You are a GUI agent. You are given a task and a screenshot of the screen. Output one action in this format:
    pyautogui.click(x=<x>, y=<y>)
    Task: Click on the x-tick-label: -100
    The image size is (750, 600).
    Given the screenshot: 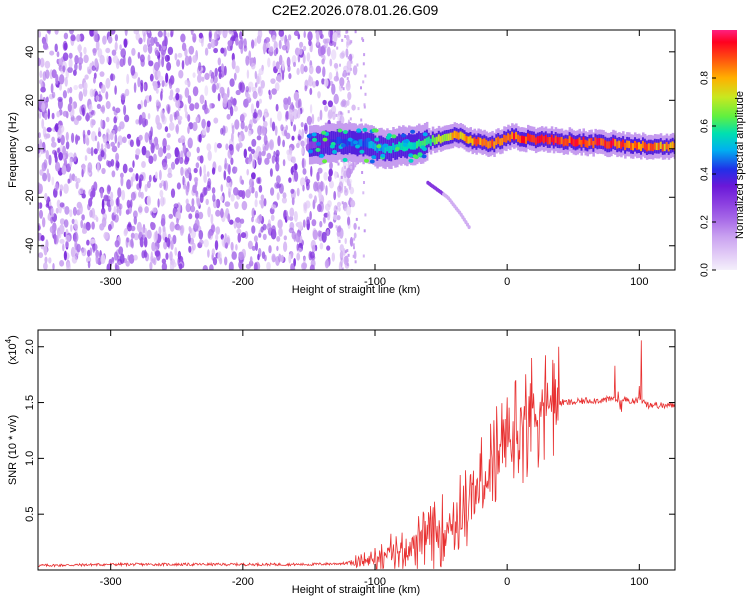 What is the action you would take?
    pyautogui.click(x=375, y=582)
    